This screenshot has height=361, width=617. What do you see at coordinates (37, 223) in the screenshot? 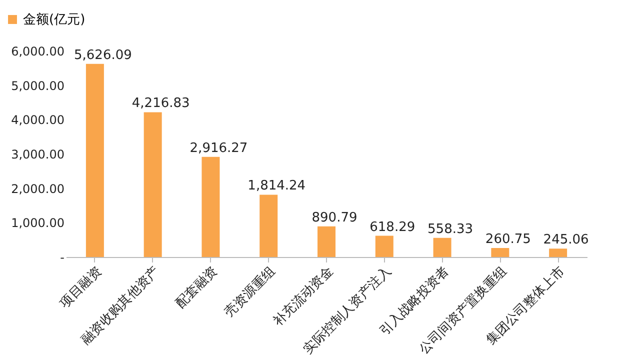
I see `y-tick-label: 1,000.00` at bounding box center [37, 223].